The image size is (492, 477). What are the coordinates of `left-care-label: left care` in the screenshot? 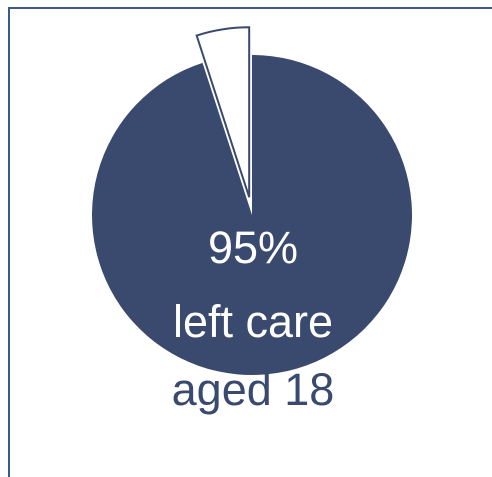 It's located at (253, 321).